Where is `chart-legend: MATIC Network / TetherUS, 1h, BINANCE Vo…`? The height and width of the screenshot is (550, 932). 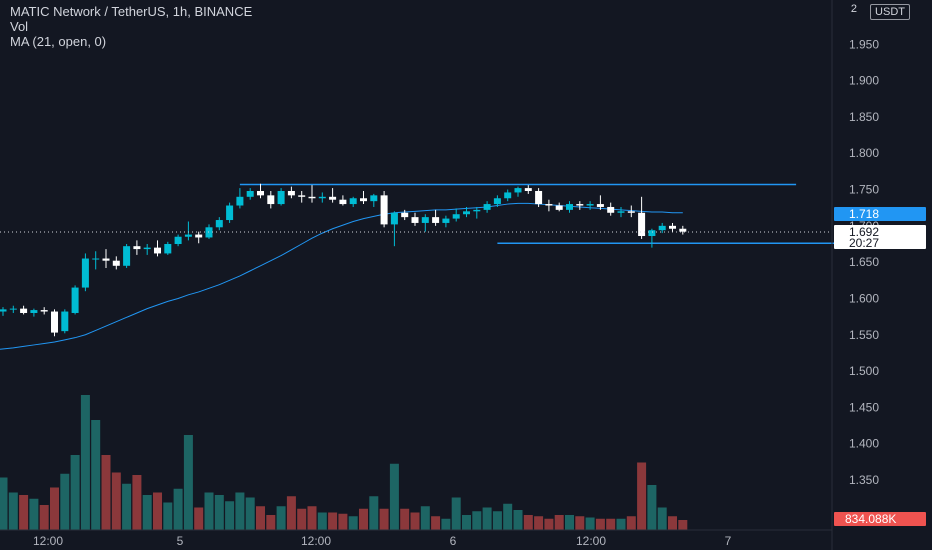 chart-legend: MATIC Network / TetherUS, 1h, BINANCE Vo… is located at coordinates (131, 26).